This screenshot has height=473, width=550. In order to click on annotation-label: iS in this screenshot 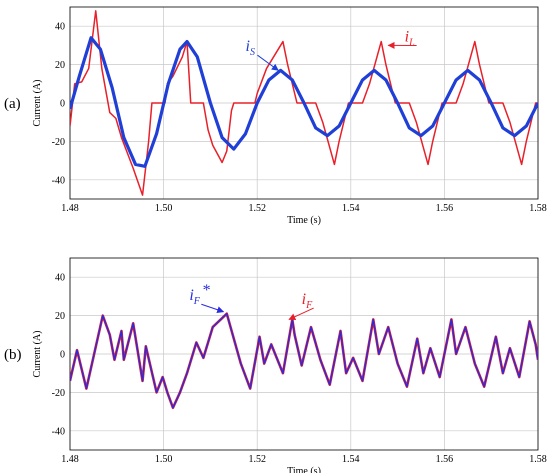, I will do `click(250, 48)`.